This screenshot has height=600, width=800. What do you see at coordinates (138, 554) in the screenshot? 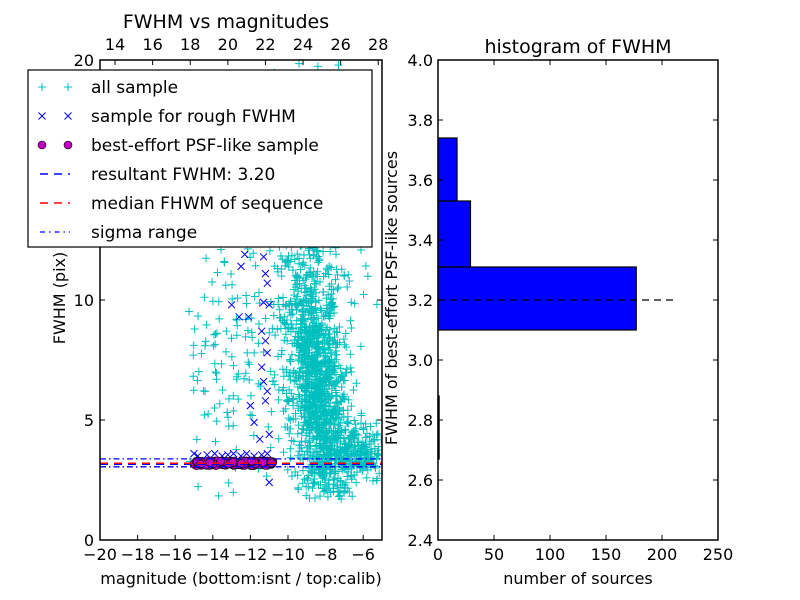
I see `x-tick-label: −18` at bounding box center [138, 554].